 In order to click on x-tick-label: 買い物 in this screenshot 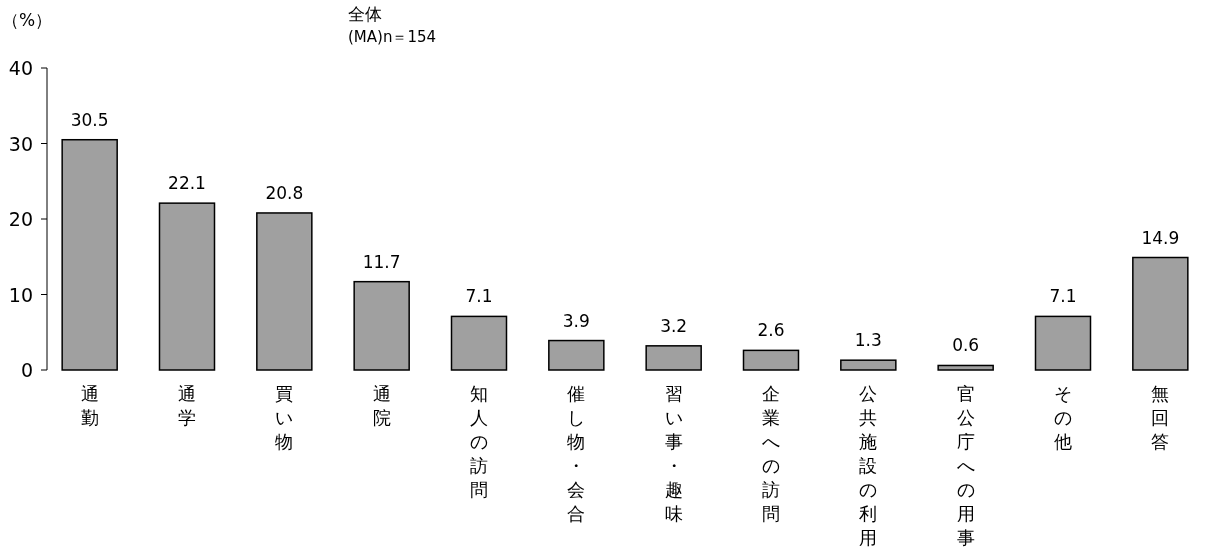, I will do `click(284, 417)`.